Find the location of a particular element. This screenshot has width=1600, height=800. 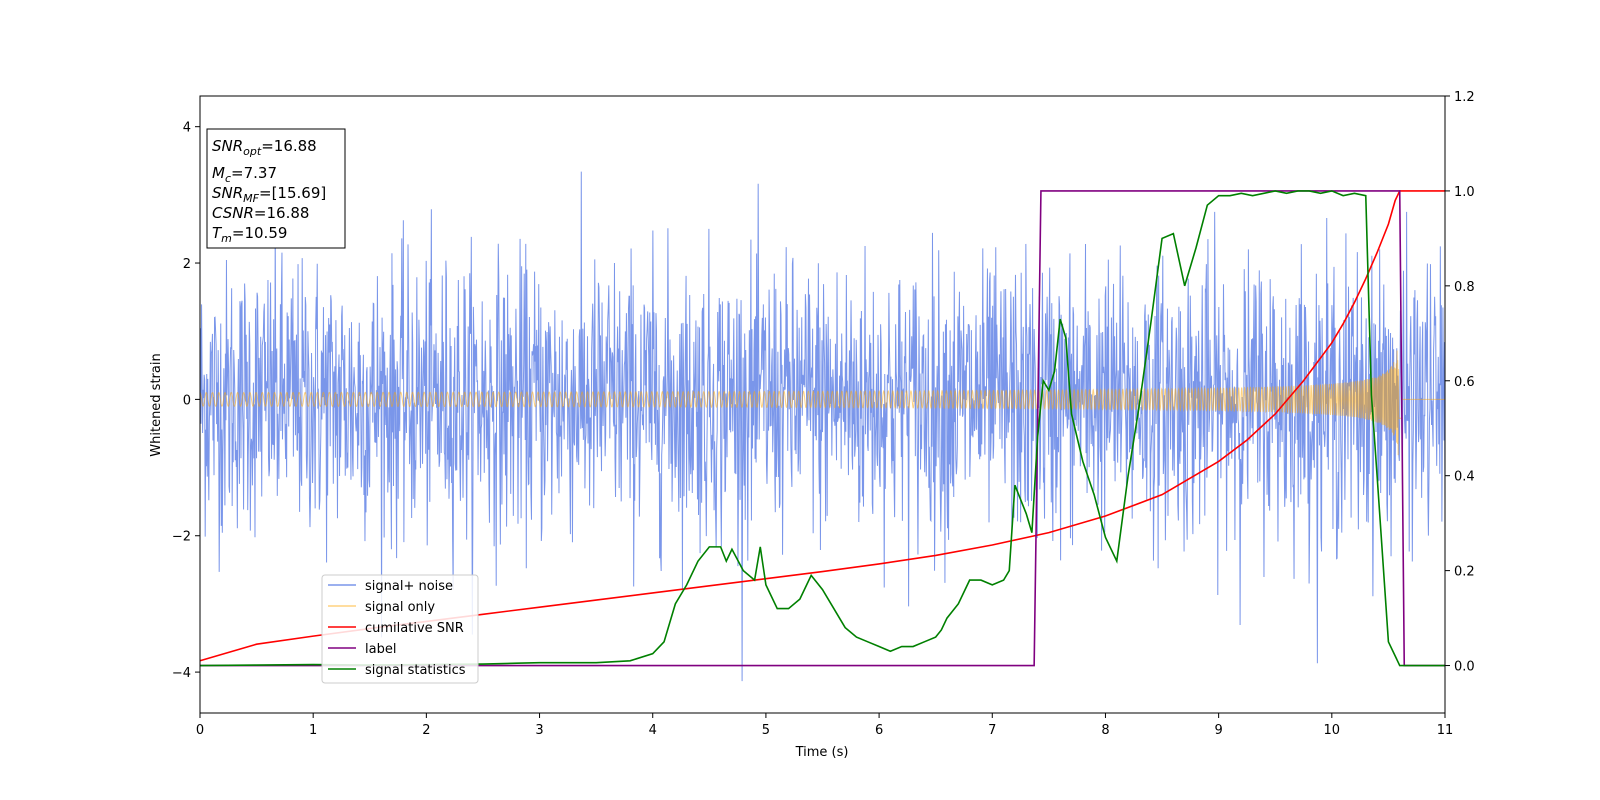

x-tick-label: 7 is located at coordinates (992, 730).